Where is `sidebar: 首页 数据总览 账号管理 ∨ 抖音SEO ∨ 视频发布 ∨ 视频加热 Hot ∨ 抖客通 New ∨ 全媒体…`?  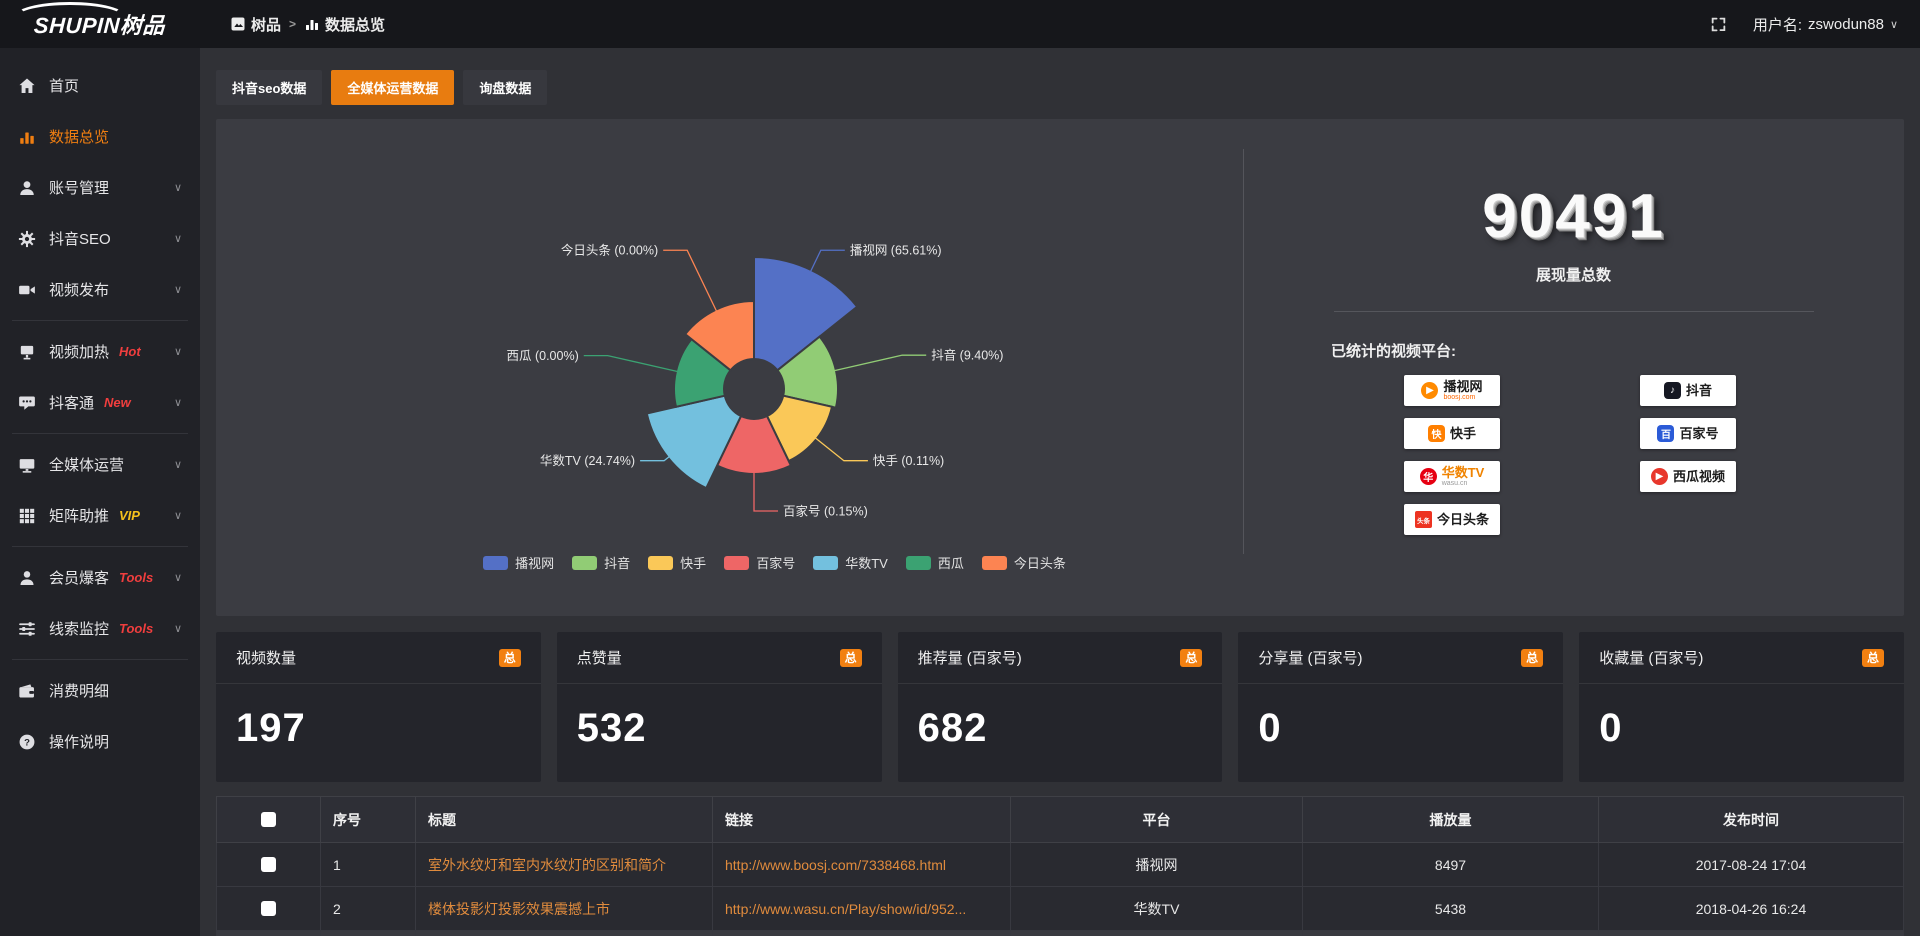
sidebar: 首页 数据总览 账号管理 ∨ 抖音SEO ∨ 视频发布 ∨ 视频加热 Hot ∨ 抖客通 New ∨ 全媒体… is located at coordinates (100, 492).